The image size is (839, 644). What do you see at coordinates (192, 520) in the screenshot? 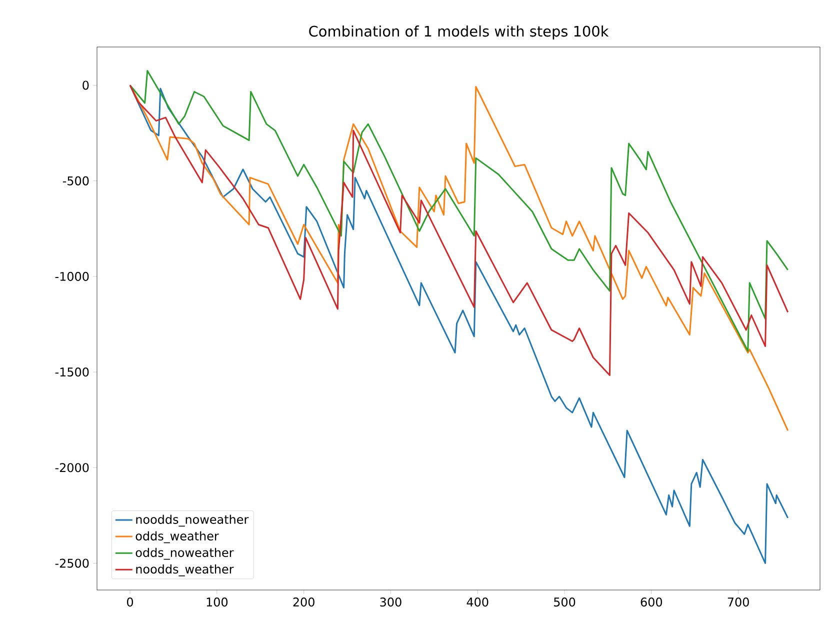
I see `legend-label: noodds_noweather` at bounding box center [192, 520].